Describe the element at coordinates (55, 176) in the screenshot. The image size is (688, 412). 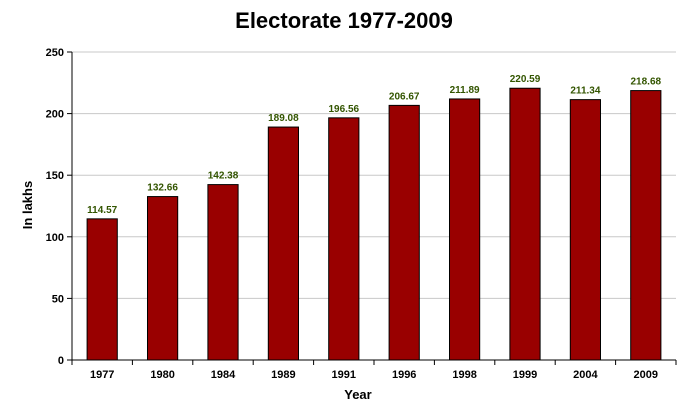
I see `y-tick-label: 150` at that location.